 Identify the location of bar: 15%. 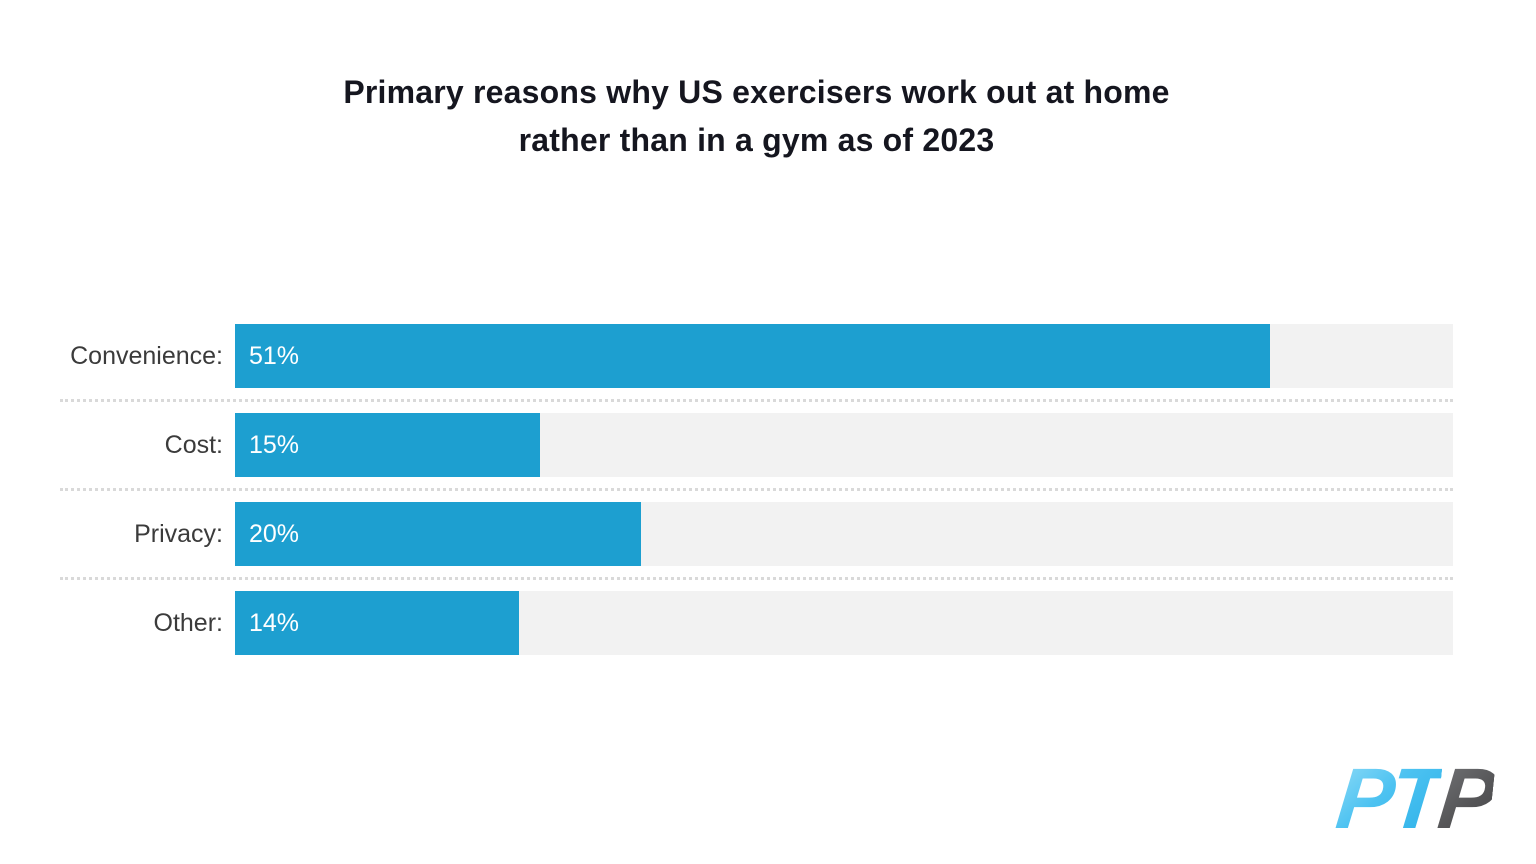
(387, 445).